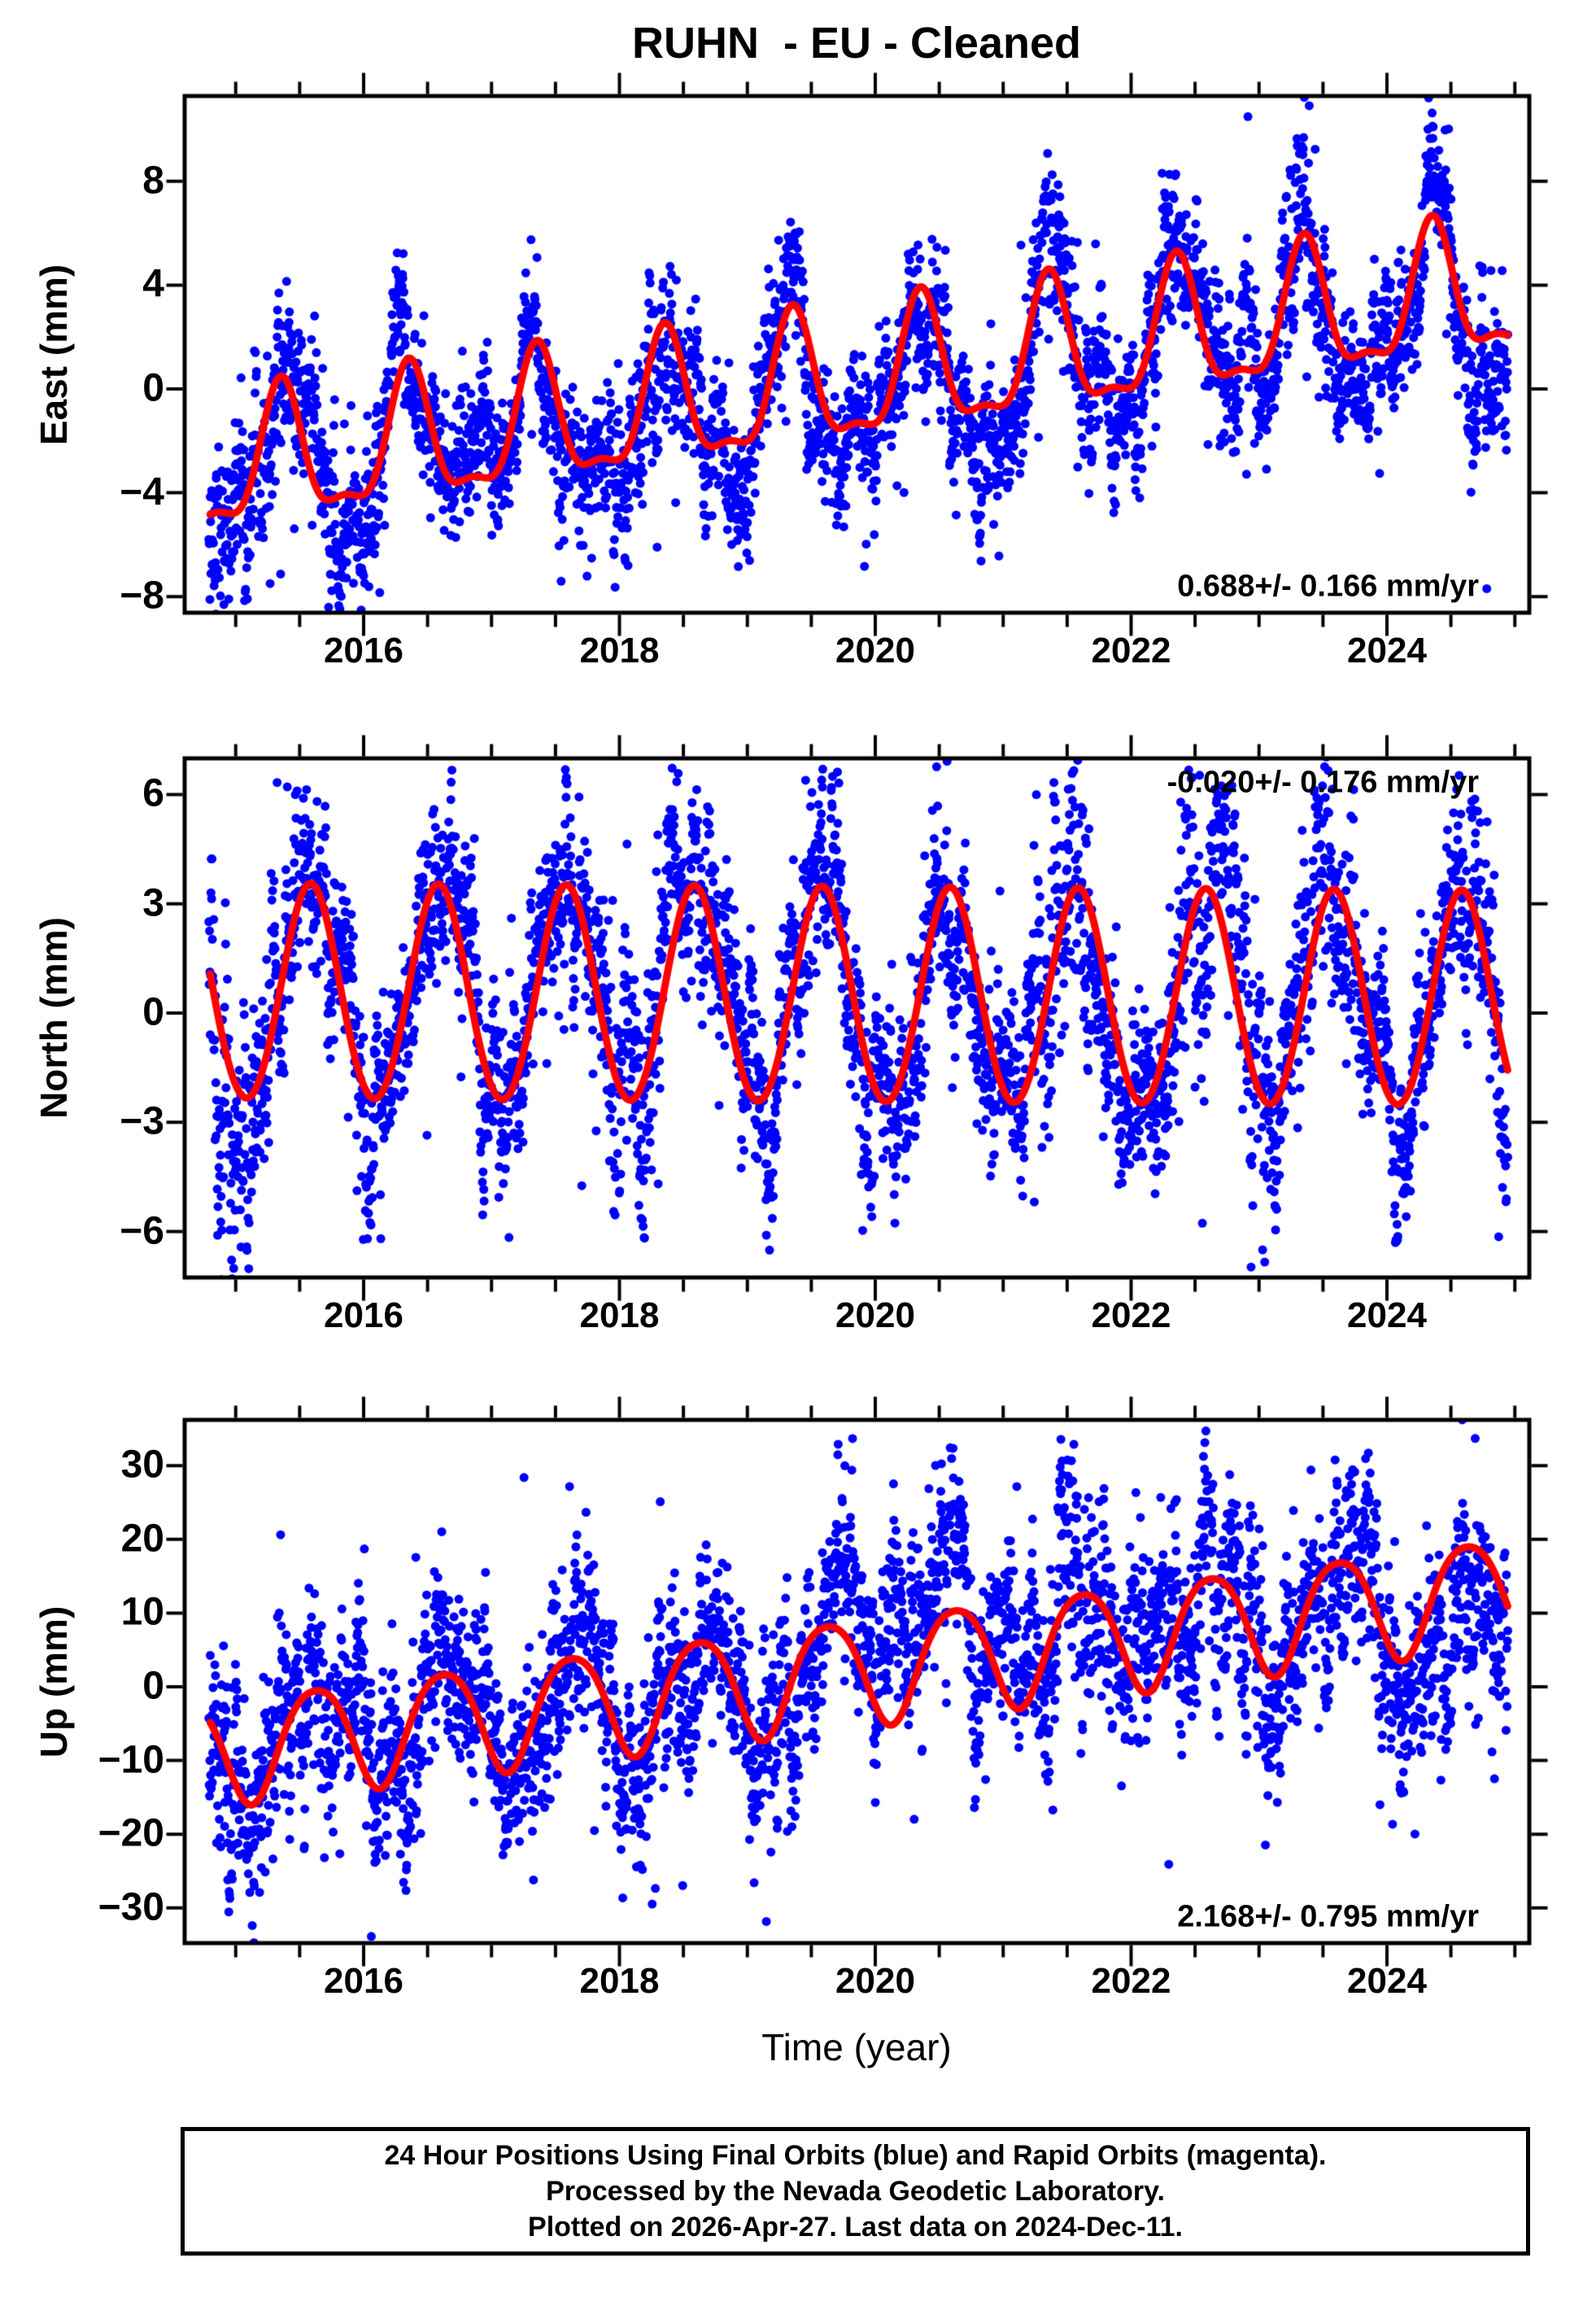 The height and width of the screenshot is (2306, 1596). Describe the element at coordinates (1322, 782) in the screenshot. I see `velocity-annotation-north: -0.020+/- 0.176 mm/yr` at that location.